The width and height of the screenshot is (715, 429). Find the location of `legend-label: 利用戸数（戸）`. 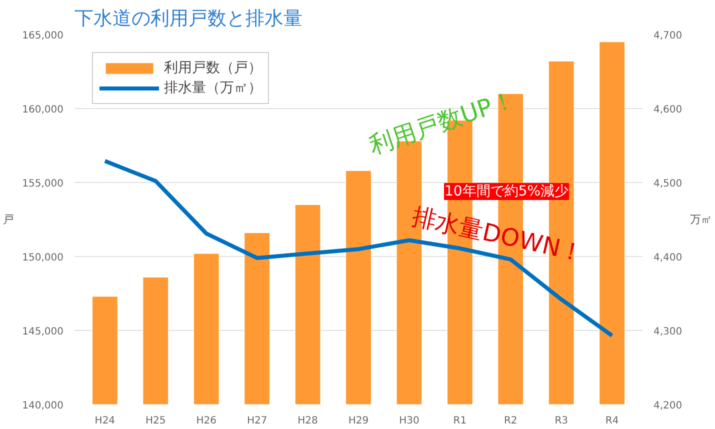

legend-label: 利用戸数（戸） is located at coordinates (213, 68).